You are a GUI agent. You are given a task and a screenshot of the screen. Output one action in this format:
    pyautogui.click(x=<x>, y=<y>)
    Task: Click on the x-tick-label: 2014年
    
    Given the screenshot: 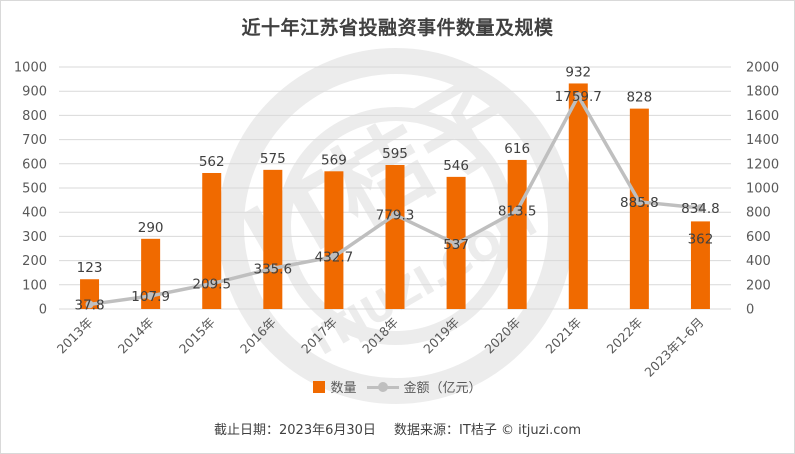 What is the action you would take?
    pyautogui.click(x=136, y=336)
    